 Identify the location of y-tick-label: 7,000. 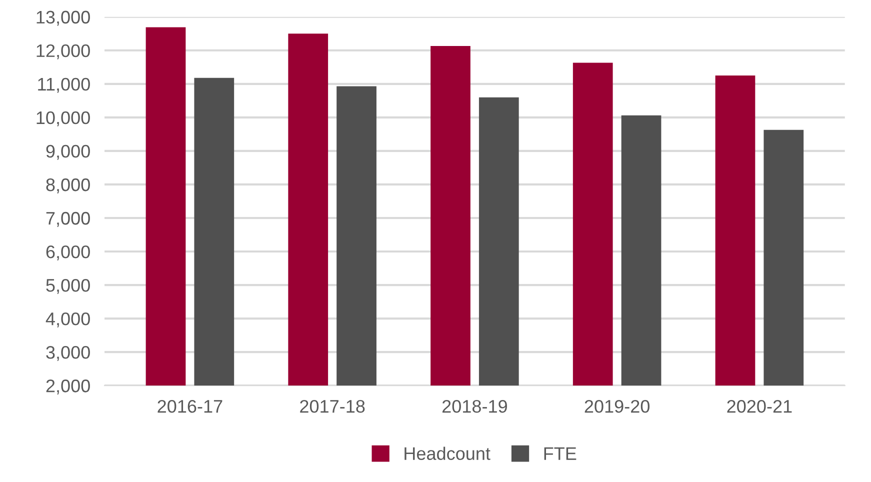
(68, 219).